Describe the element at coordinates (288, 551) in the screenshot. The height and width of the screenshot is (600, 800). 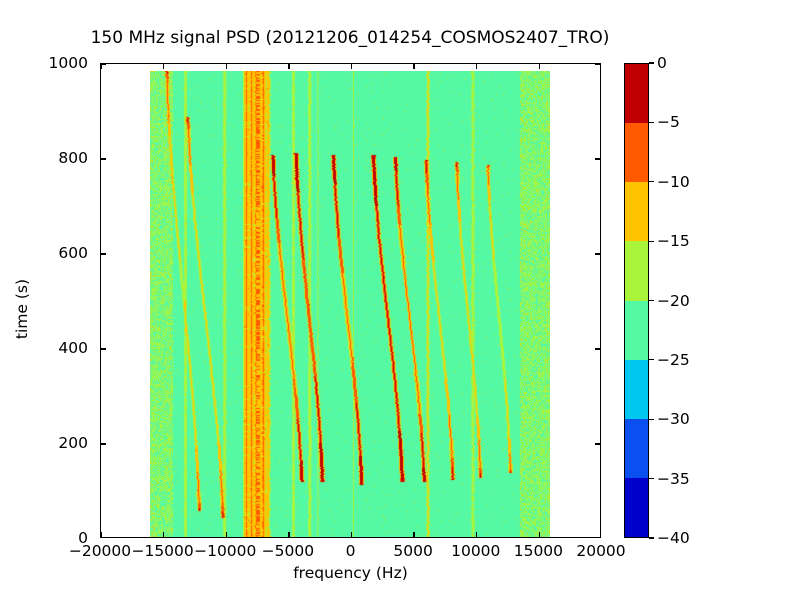
I see `x-tick-label: −5000` at that location.